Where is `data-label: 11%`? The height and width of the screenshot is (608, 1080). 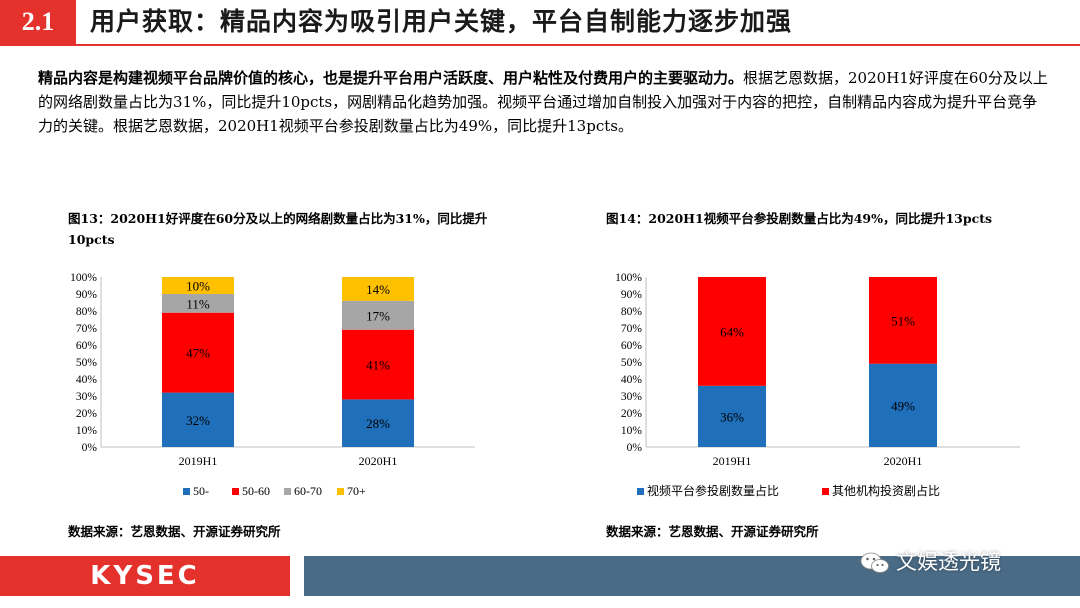
data-label: 11% is located at coordinates (198, 303).